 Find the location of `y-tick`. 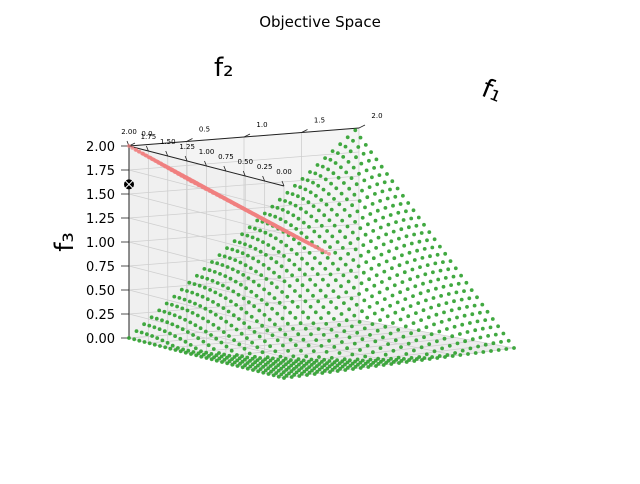

y-tick is located at coordinates (147, 148).